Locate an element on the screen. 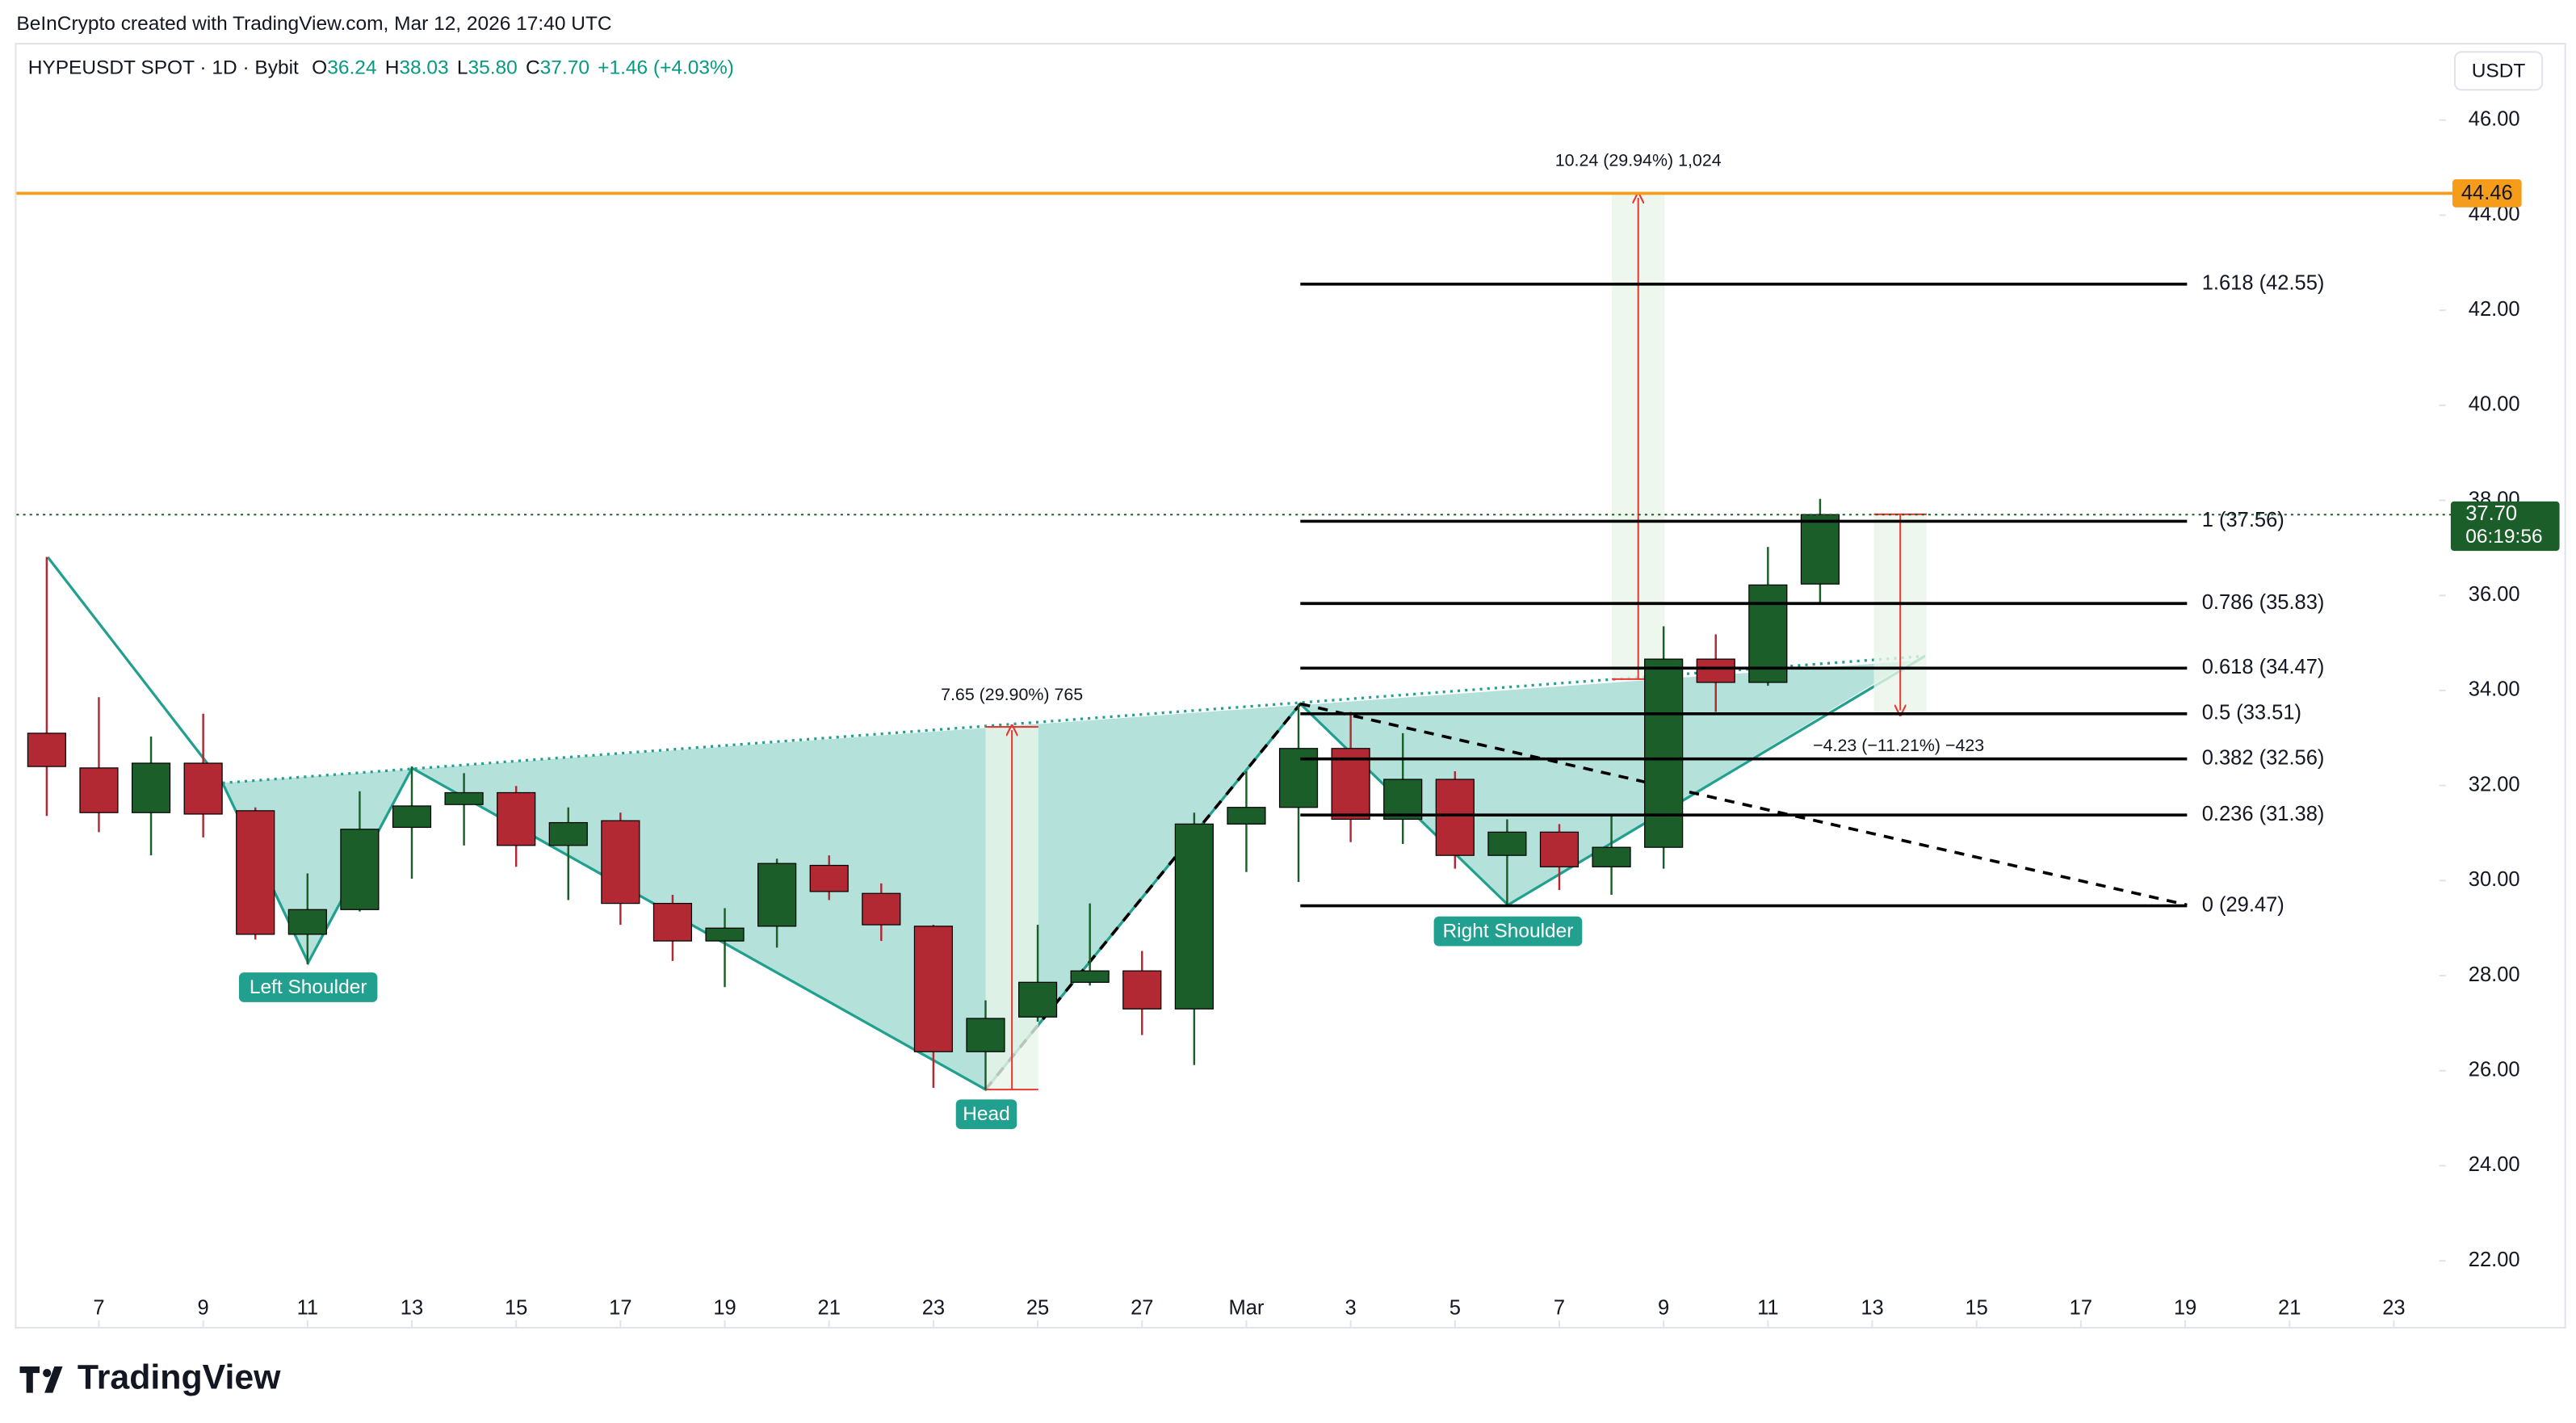  fib-label: 0.618 (34.47) is located at coordinates (2263, 667).